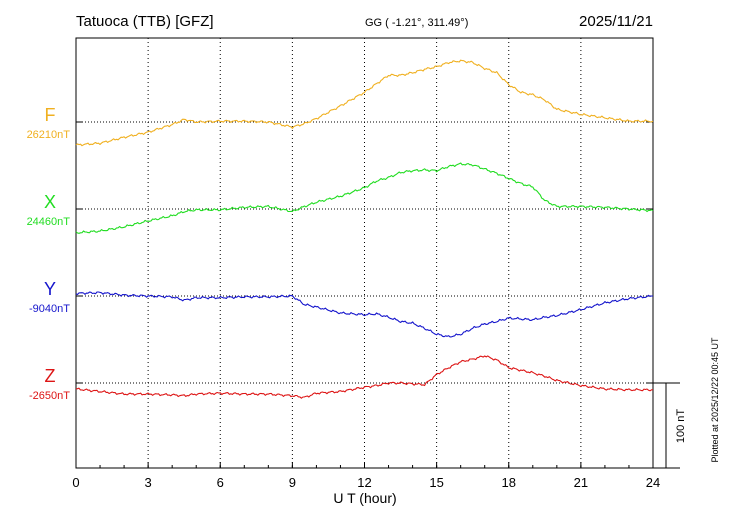  What do you see at coordinates (715, 400) in the screenshot?
I see `plotted-timestamp: Plotted at 2025/12/22 00:45 UT` at bounding box center [715, 400].